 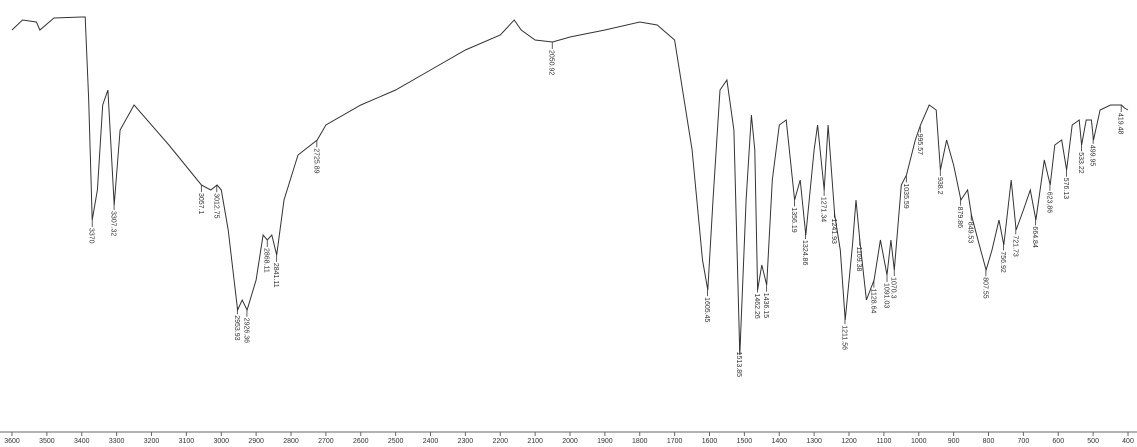 I want to click on peak-label: 938.2, so click(x=939, y=186).